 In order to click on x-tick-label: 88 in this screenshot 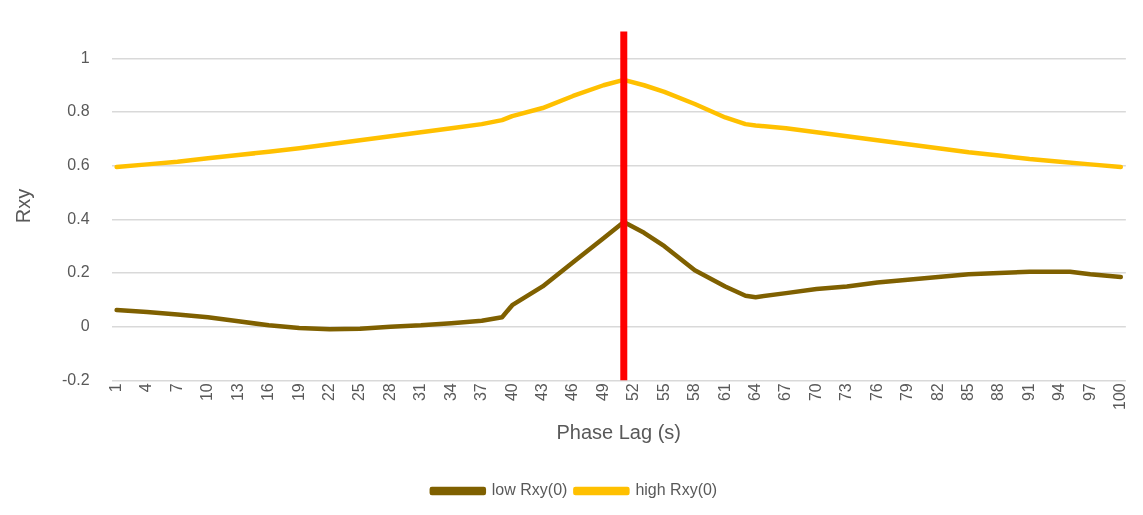, I will do `click(998, 392)`.